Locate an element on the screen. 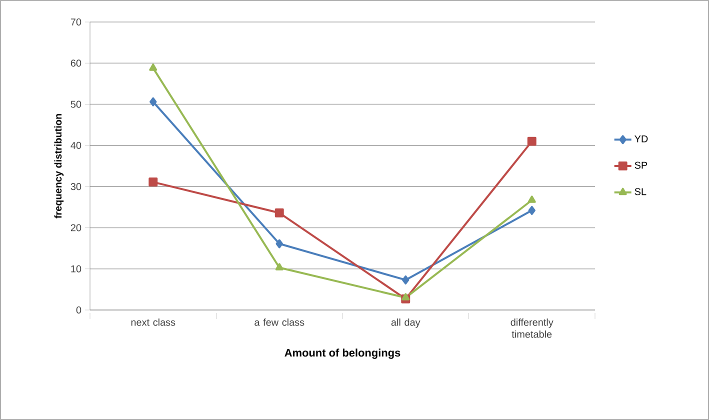  x-tick-label: differently timetable is located at coordinates (532, 328).